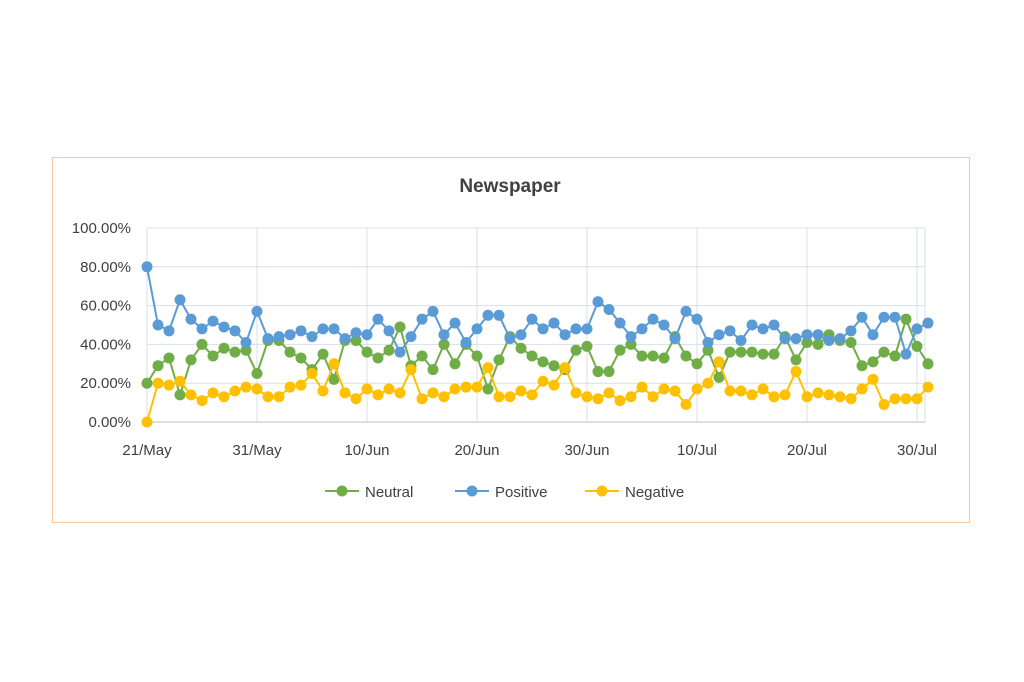 The height and width of the screenshot is (682, 1024). I want to click on y-tick-label: 60.00%, so click(105, 306).